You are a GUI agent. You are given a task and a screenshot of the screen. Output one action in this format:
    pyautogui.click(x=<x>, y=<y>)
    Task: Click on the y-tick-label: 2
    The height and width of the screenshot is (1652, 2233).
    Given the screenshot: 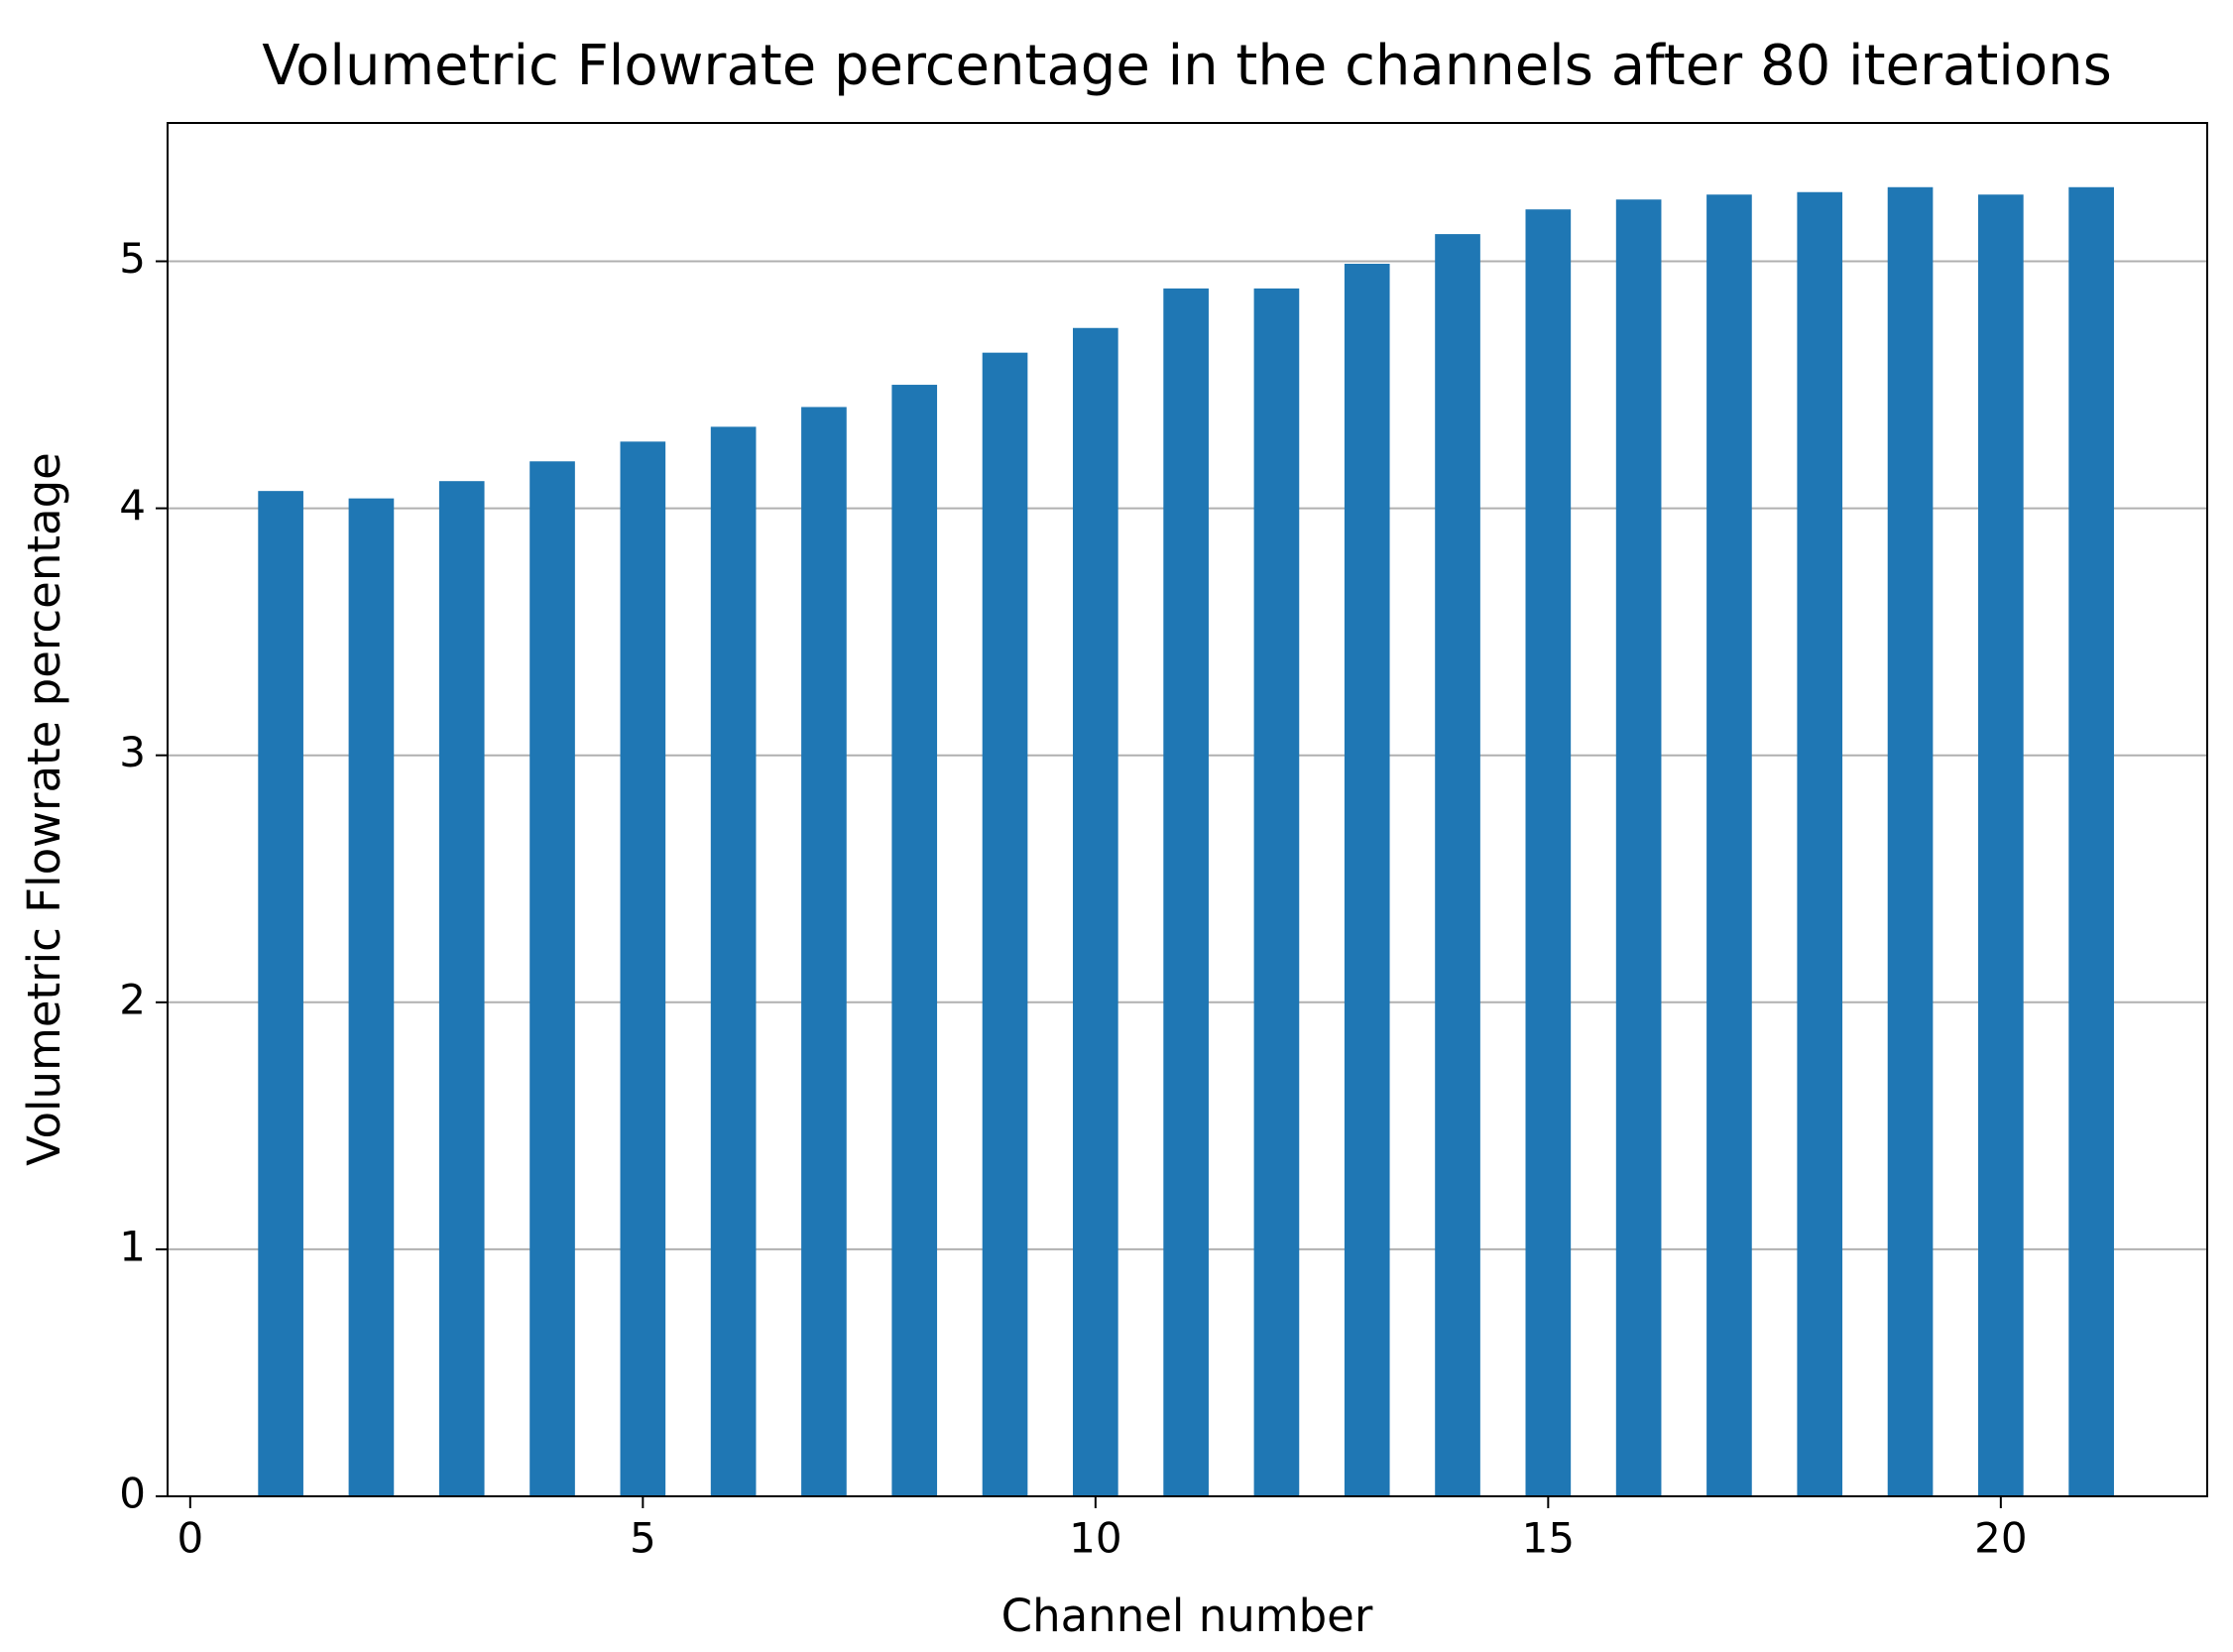 What is the action you would take?
    pyautogui.click(x=132, y=999)
    